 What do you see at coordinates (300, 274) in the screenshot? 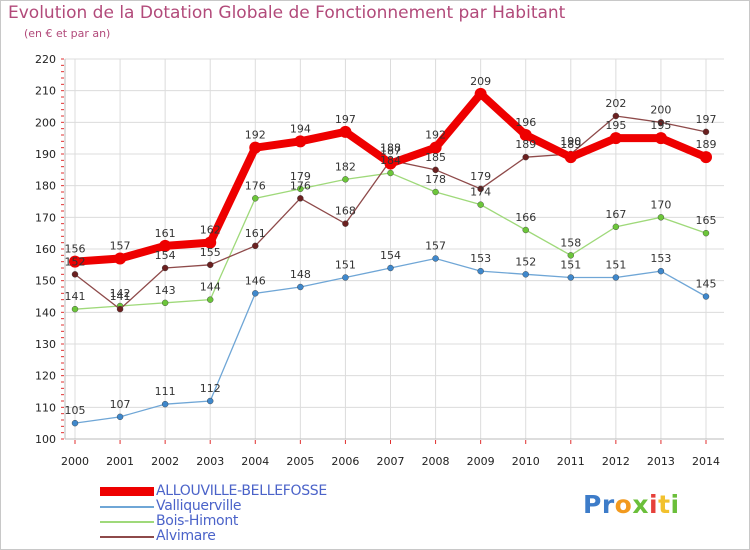
I see `data-label: 148` at bounding box center [300, 274].